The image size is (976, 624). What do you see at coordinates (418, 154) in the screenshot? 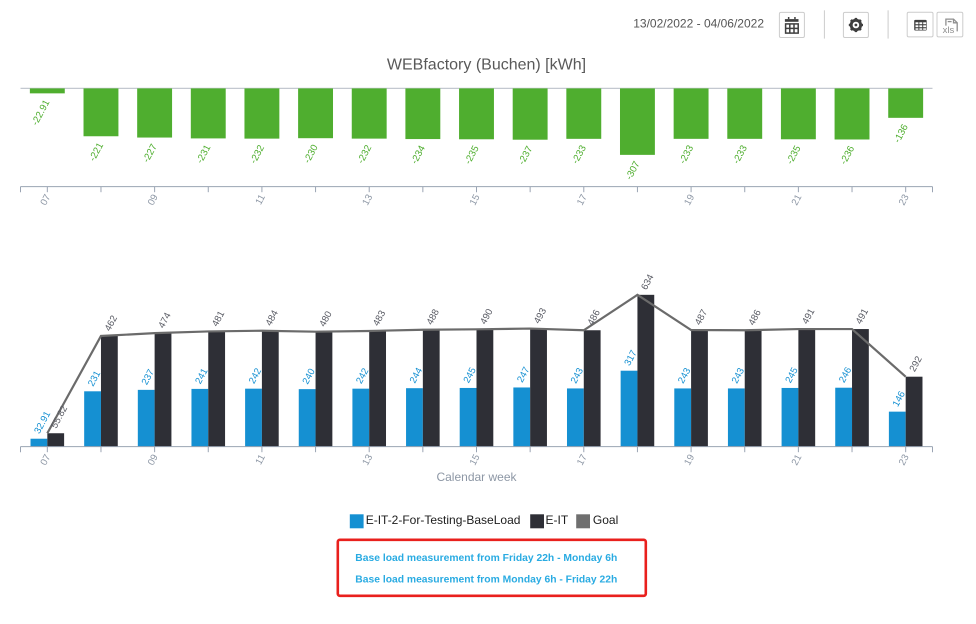
I see `svg-text: -234` at bounding box center [418, 154].